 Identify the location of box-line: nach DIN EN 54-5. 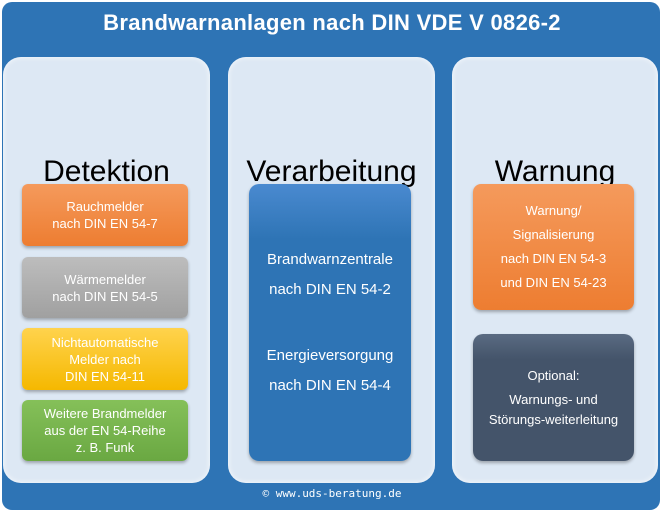
(105, 296).